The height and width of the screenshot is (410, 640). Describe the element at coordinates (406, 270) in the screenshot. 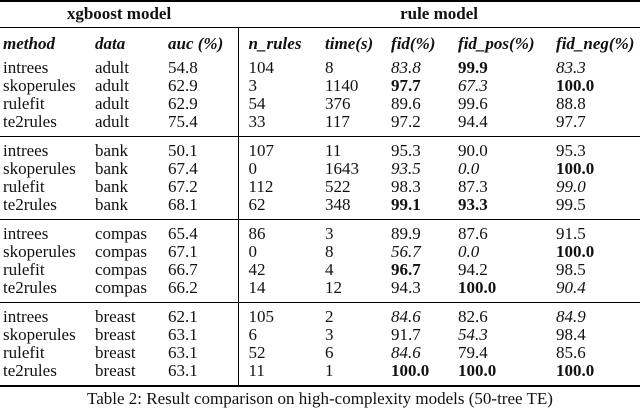

I see `cell-fid: 96.7` at that location.